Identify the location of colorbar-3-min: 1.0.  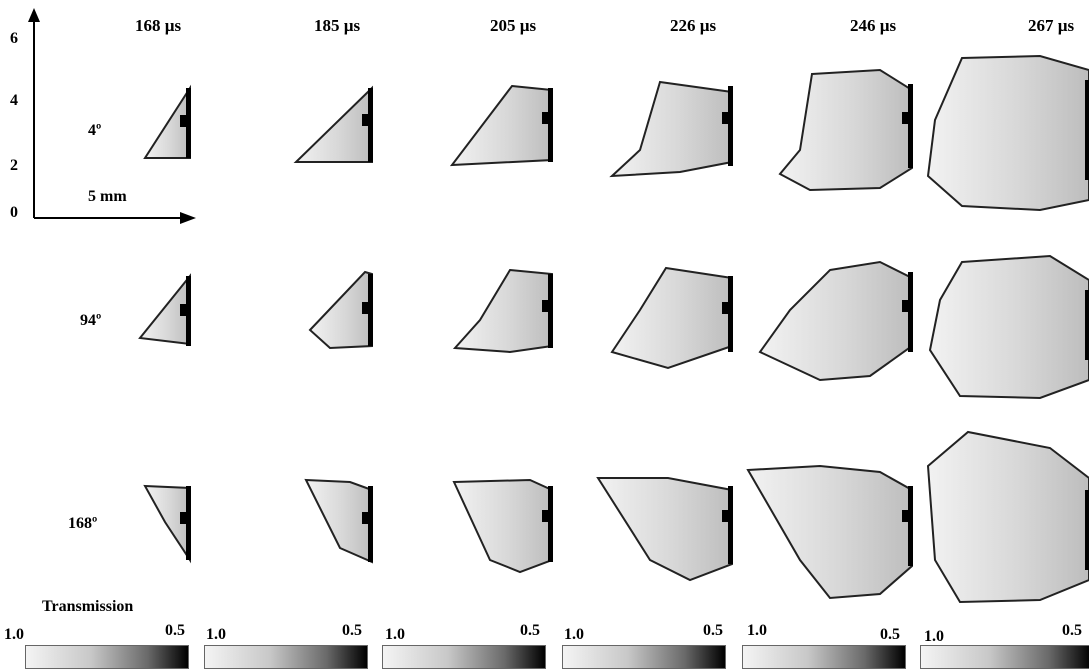
(395, 634).